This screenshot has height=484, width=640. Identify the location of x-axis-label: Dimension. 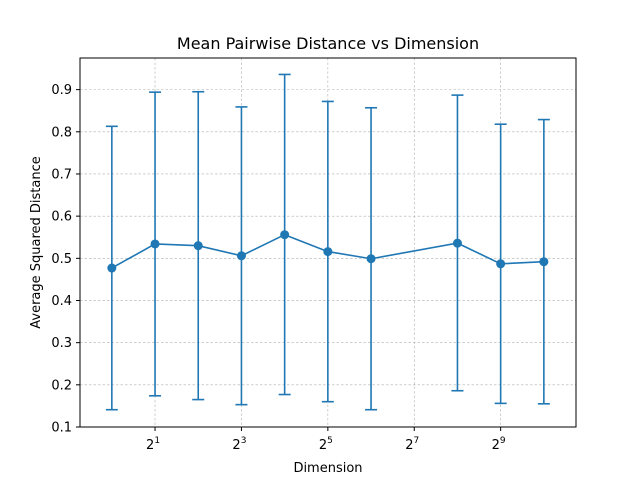
(327, 468).